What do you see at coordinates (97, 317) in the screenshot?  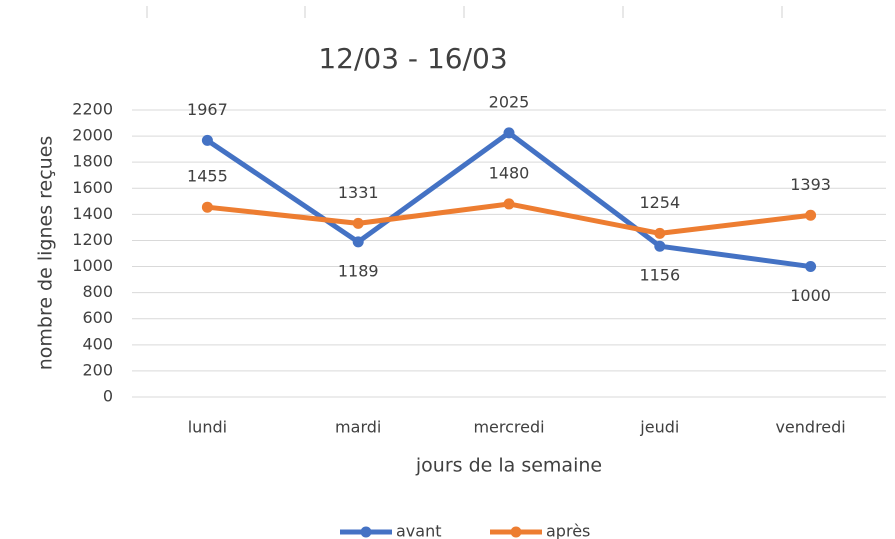 I see `y-tick-label: 600` at bounding box center [97, 317].